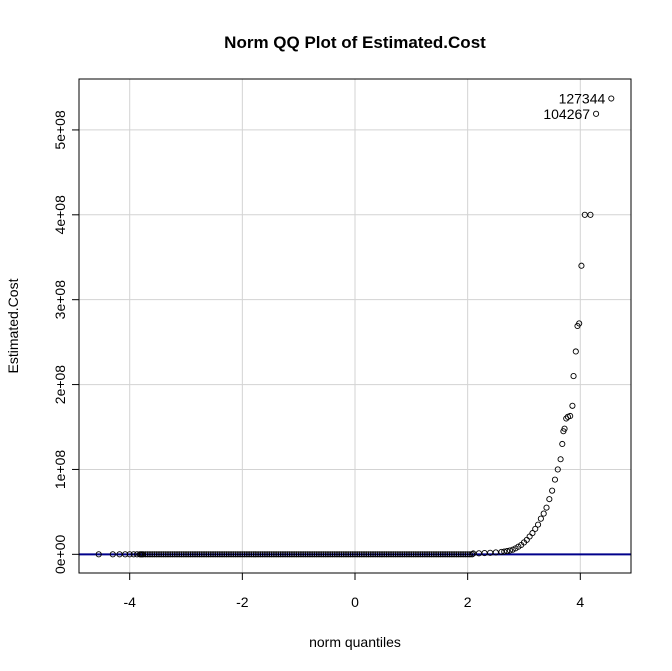 The width and height of the screenshot is (672, 671). What do you see at coordinates (60, 215) in the screenshot?
I see `y-tick-label: 4e+08` at bounding box center [60, 215].